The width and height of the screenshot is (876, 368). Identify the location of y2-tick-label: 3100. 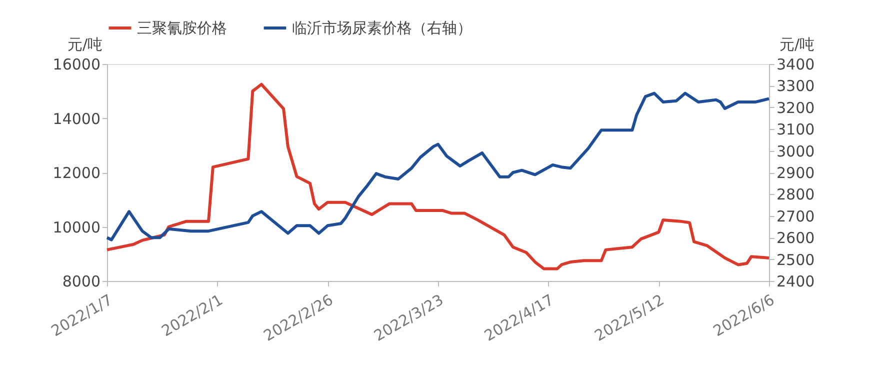
(795, 129).